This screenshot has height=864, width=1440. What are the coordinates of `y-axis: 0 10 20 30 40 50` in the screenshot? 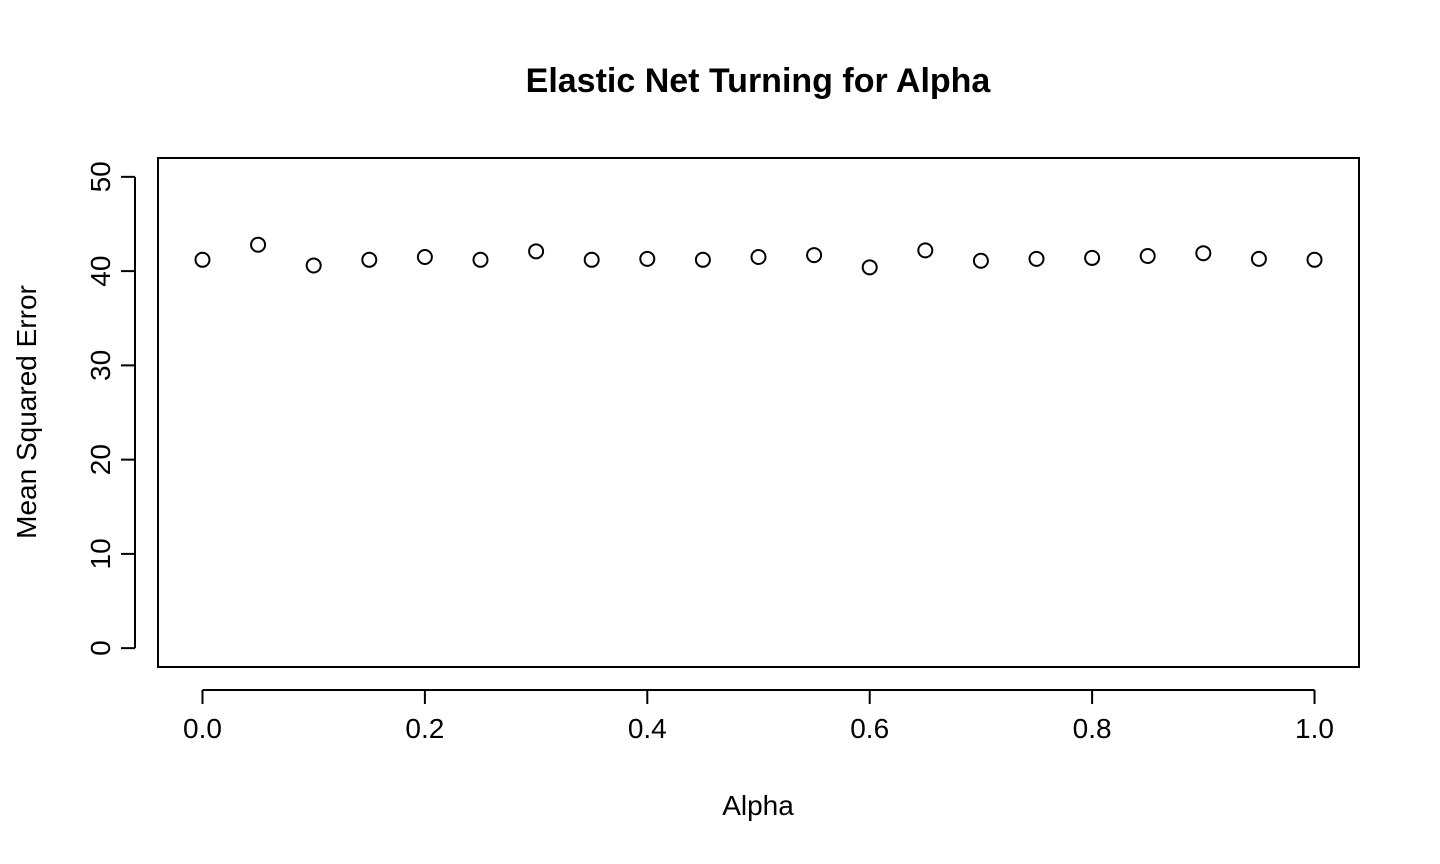 It's located at (110, 408).